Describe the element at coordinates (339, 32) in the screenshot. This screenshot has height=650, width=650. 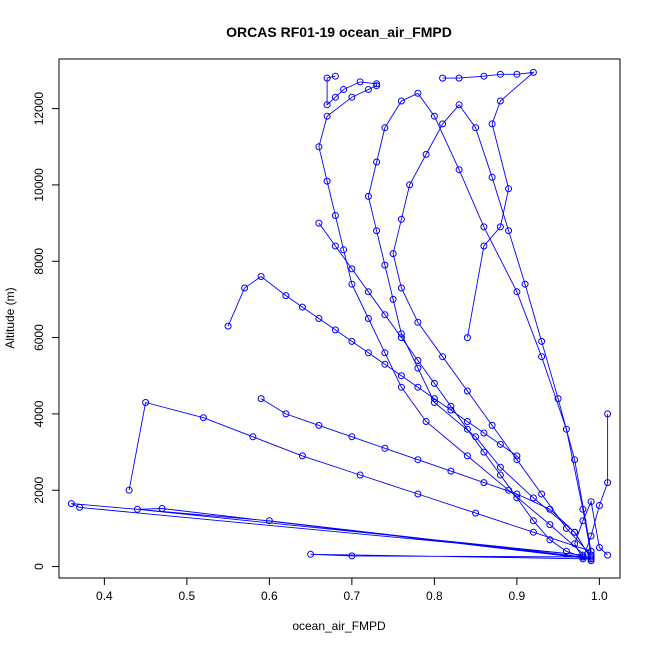
I see `chart-title: ORCAS RF01-19 ocean_air_FMPD` at that location.